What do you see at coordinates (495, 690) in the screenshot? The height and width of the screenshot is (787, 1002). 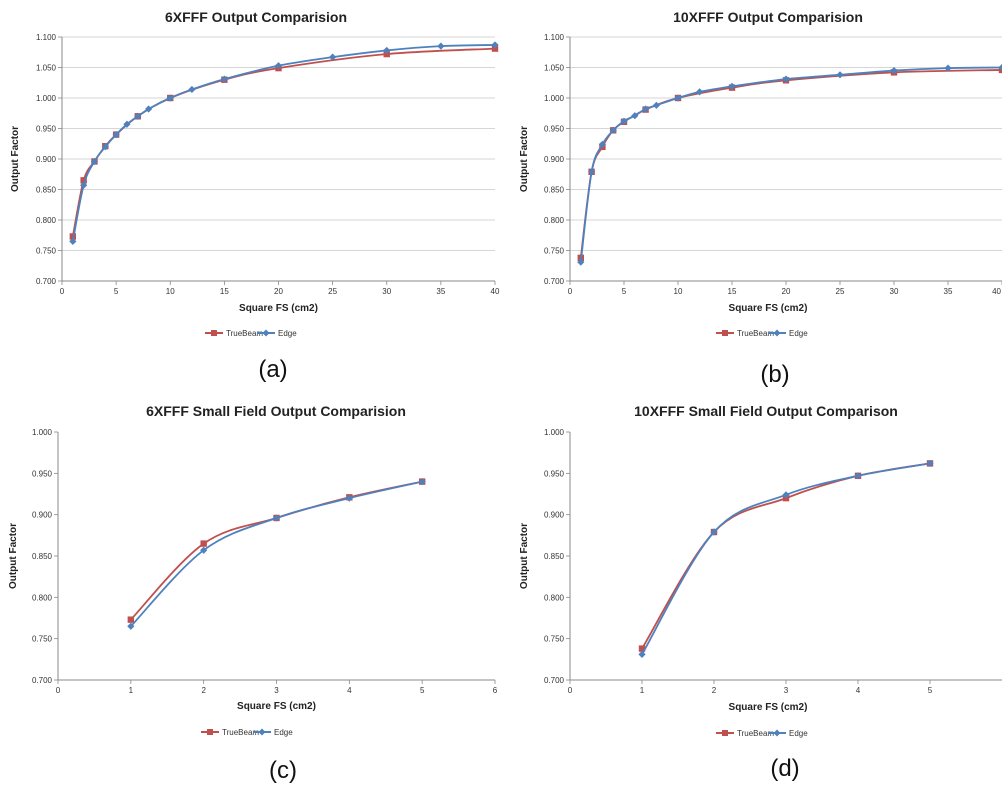 I see `x-tick-label: 6` at bounding box center [495, 690].